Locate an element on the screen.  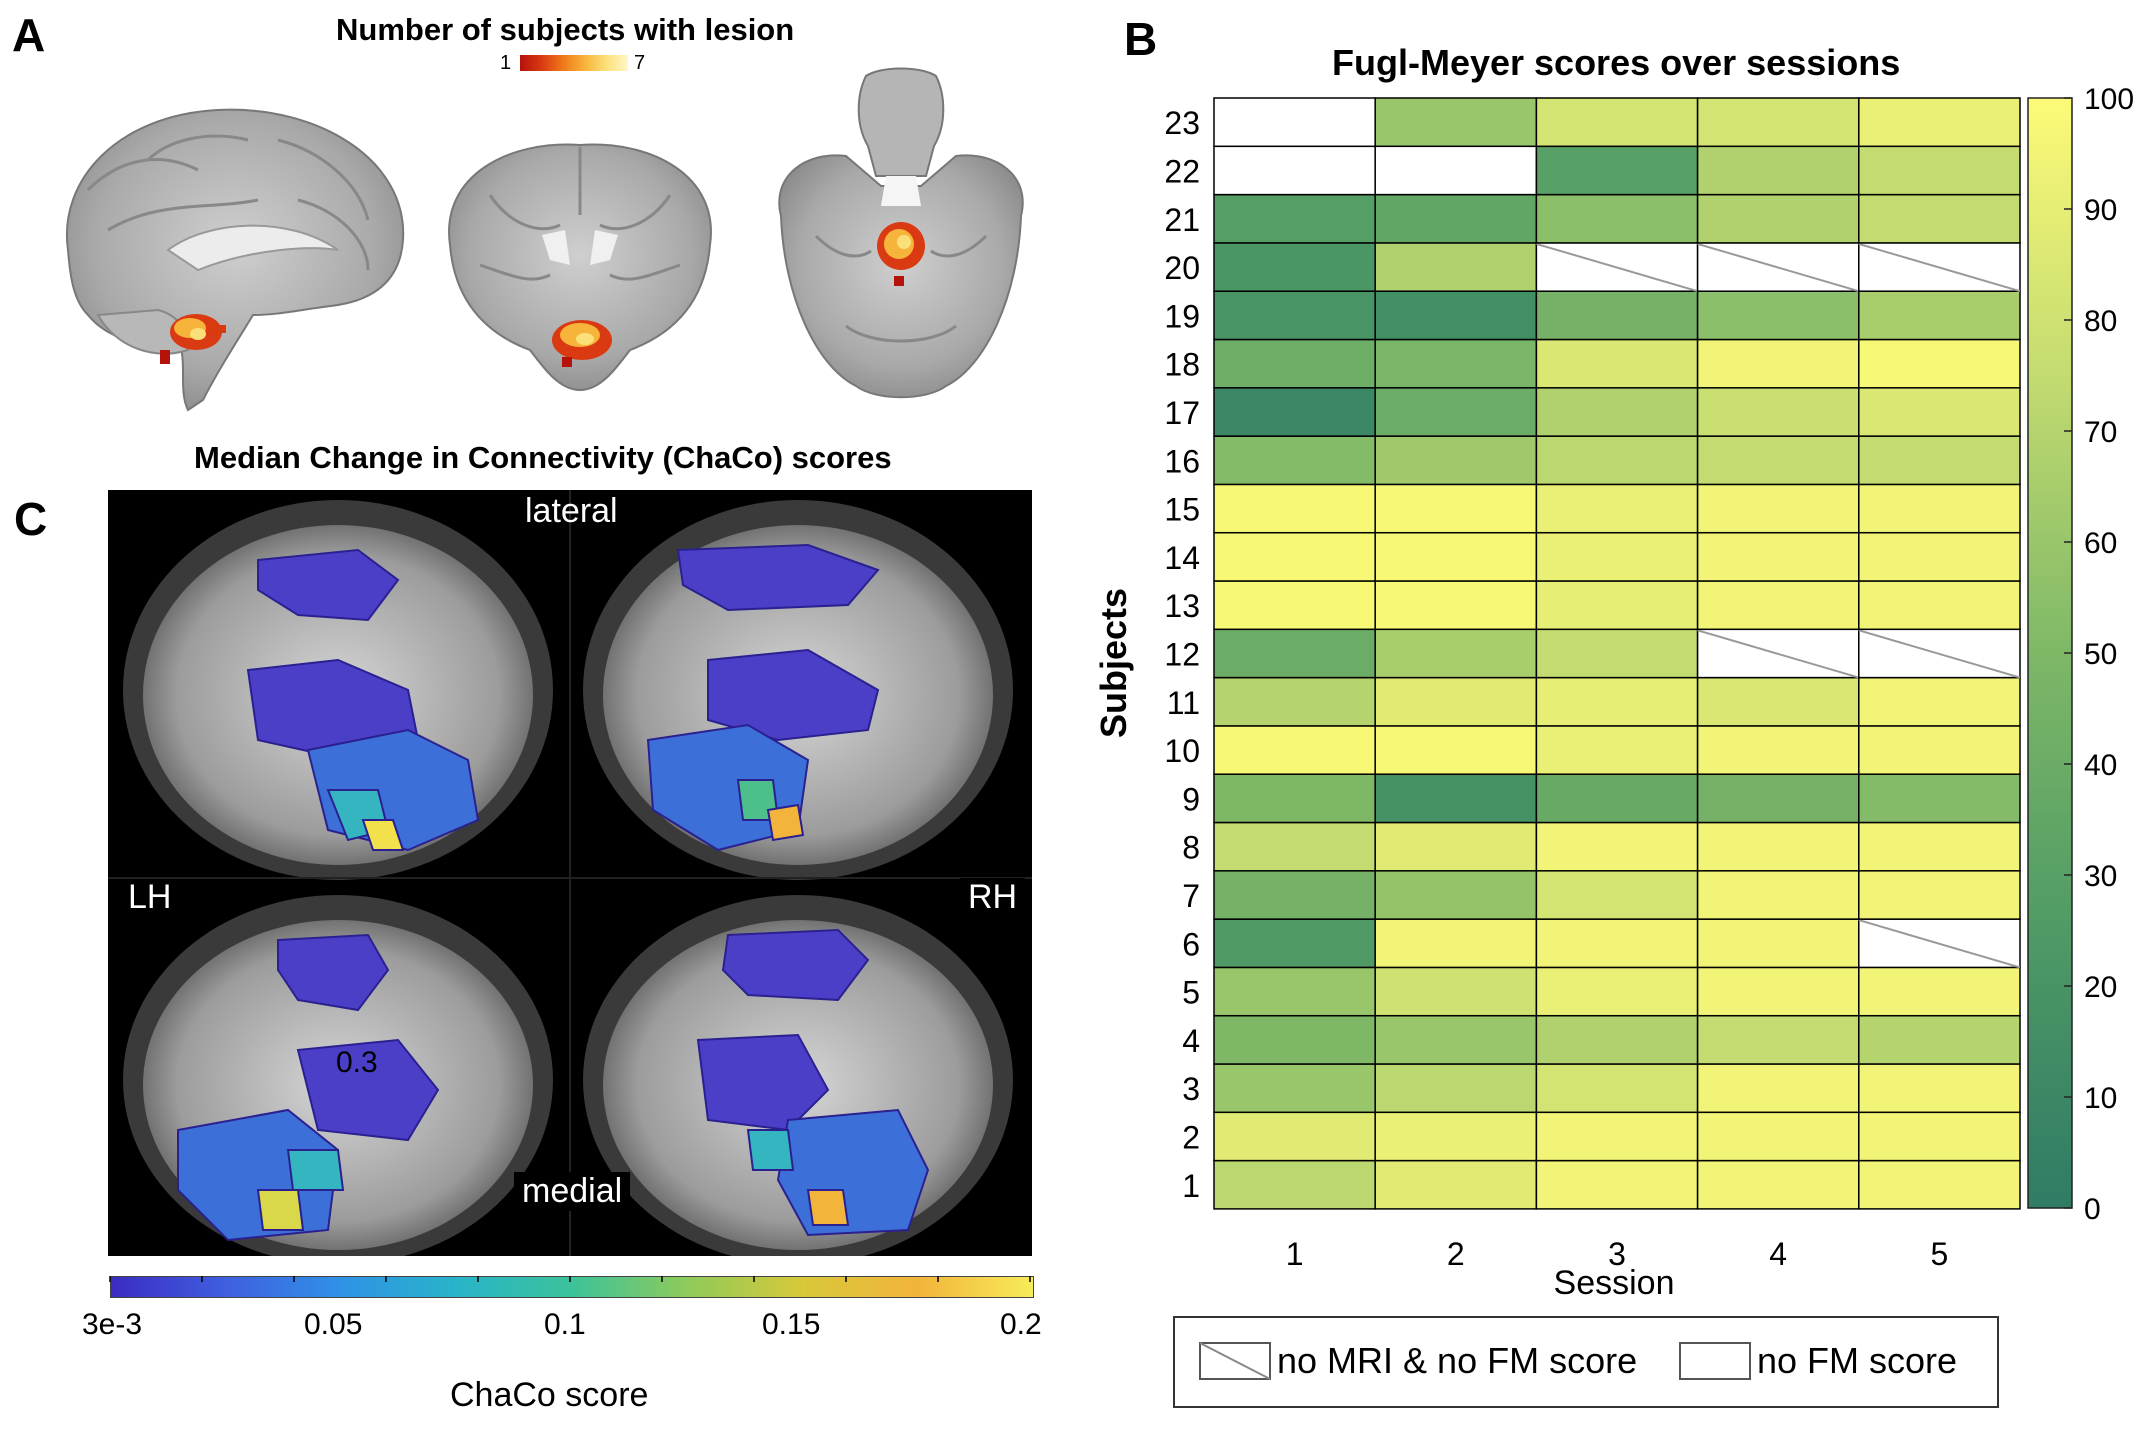
fm-colorbar-tick-60: 60 is located at coordinates (2100, 543).